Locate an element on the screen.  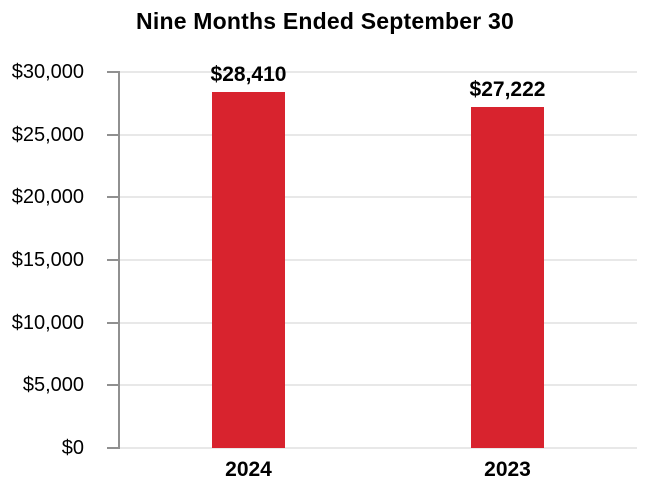
x-axis-category-label: 2023 is located at coordinates (507, 469).